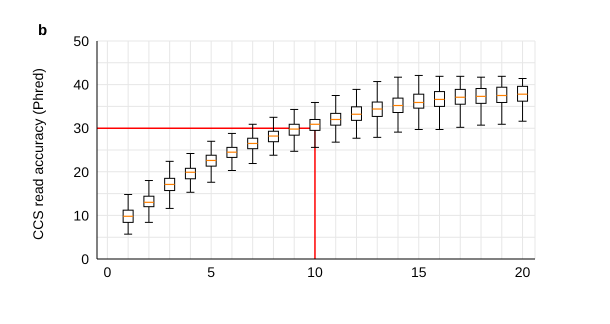 This screenshot has height=324, width=610. Describe the element at coordinates (81, 128) in the screenshot. I see `y-tick-label: 30` at that location.